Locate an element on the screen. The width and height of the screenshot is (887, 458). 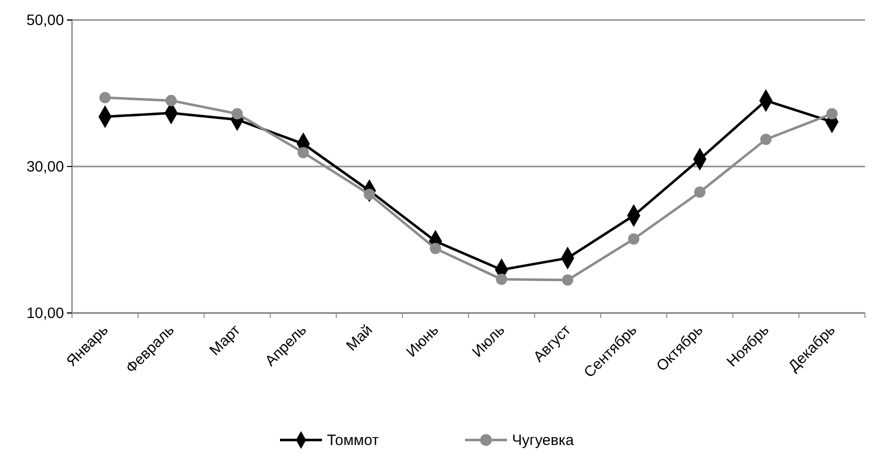
legend-label: Томмот is located at coordinates (353, 440).